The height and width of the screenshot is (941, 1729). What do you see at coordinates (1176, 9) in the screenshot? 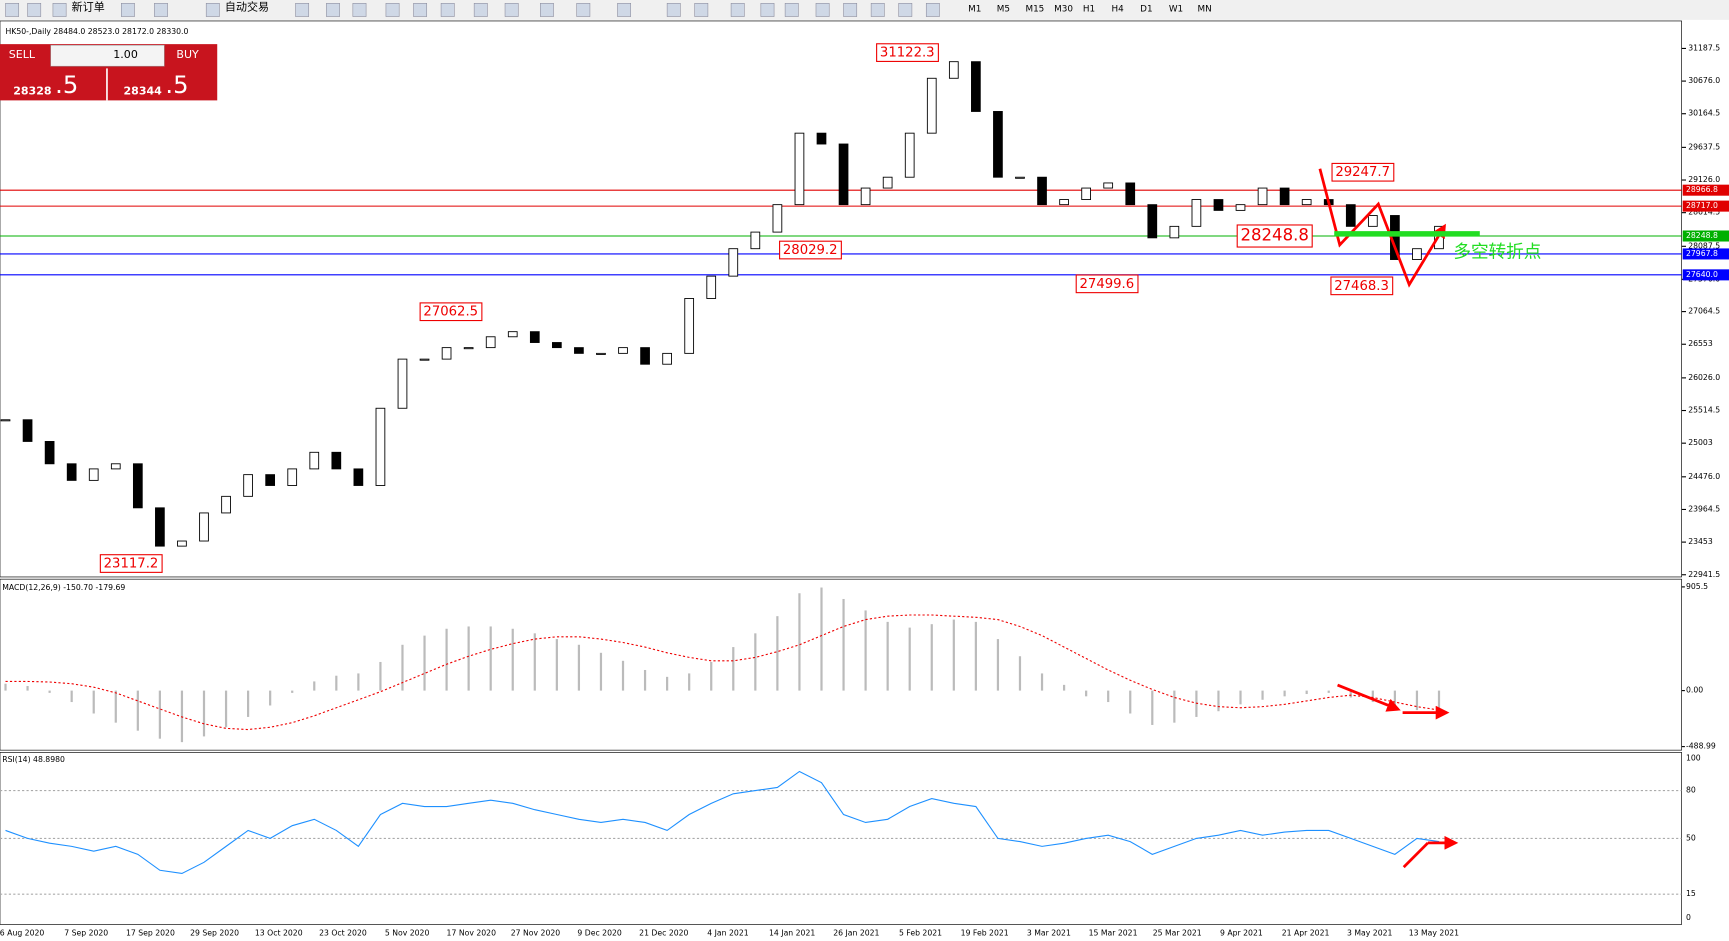
I see `timeframe-button: W1` at bounding box center [1176, 9].